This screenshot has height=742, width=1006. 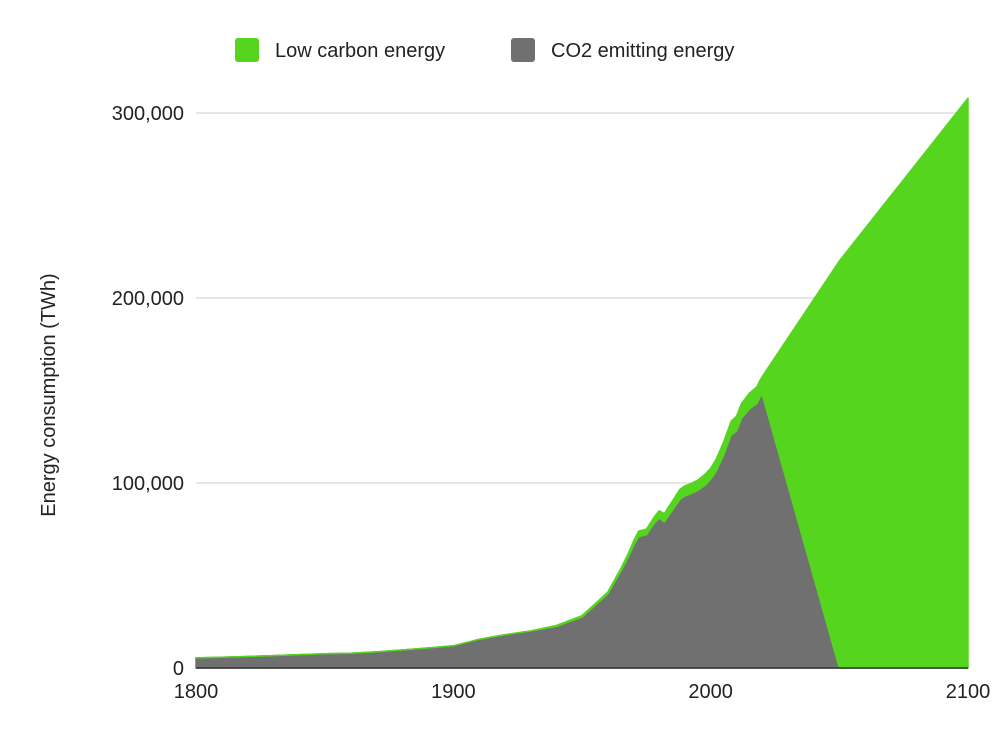 I want to click on y-tick-label: 200,000, so click(x=148, y=299).